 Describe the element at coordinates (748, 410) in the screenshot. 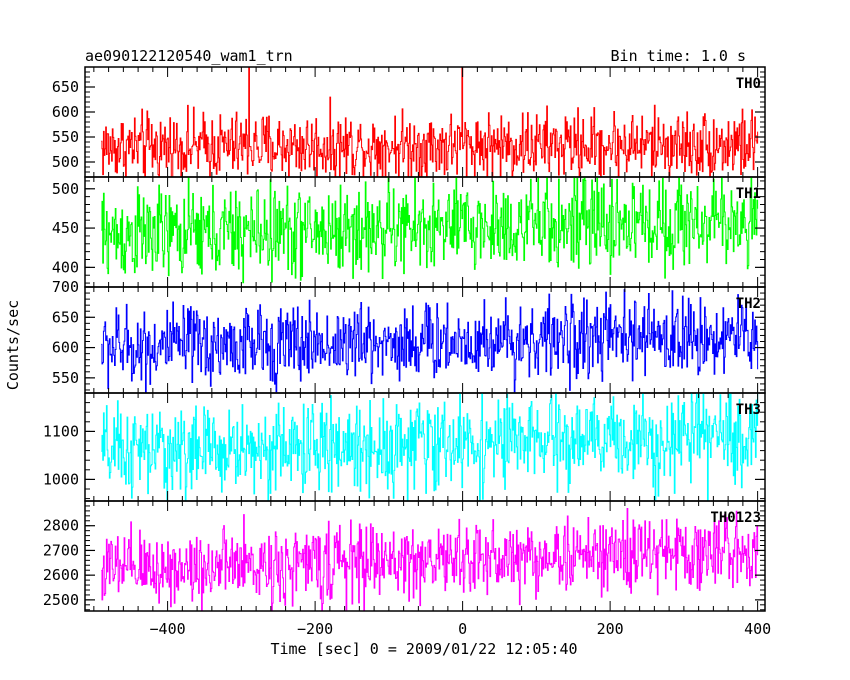

I see `panel-label-th3: TH3` at that location.